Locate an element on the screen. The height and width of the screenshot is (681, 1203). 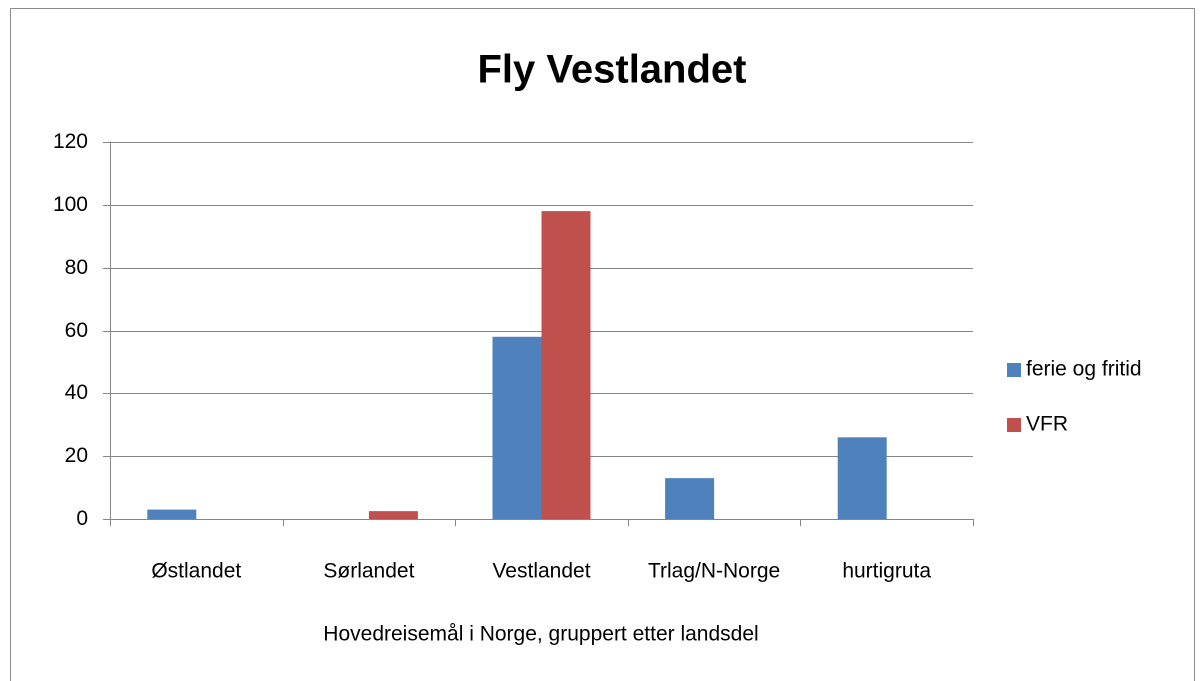
x-tick-label: Østlandet is located at coordinates (196, 571).